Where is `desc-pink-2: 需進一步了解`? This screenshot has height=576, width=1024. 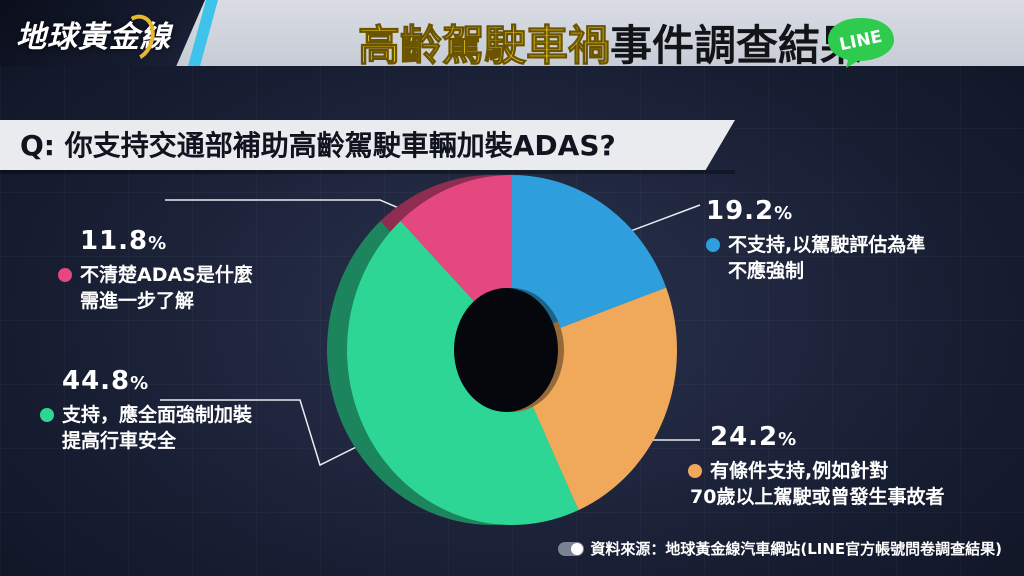
desc-pink-2: 需進一步了解 is located at coordinates (137, 301).